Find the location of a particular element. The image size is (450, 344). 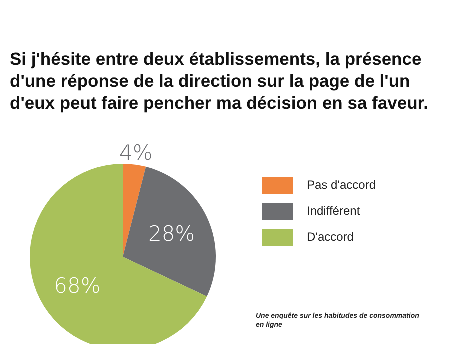

legend-label: D'accord is located at coordinates (330, 237).